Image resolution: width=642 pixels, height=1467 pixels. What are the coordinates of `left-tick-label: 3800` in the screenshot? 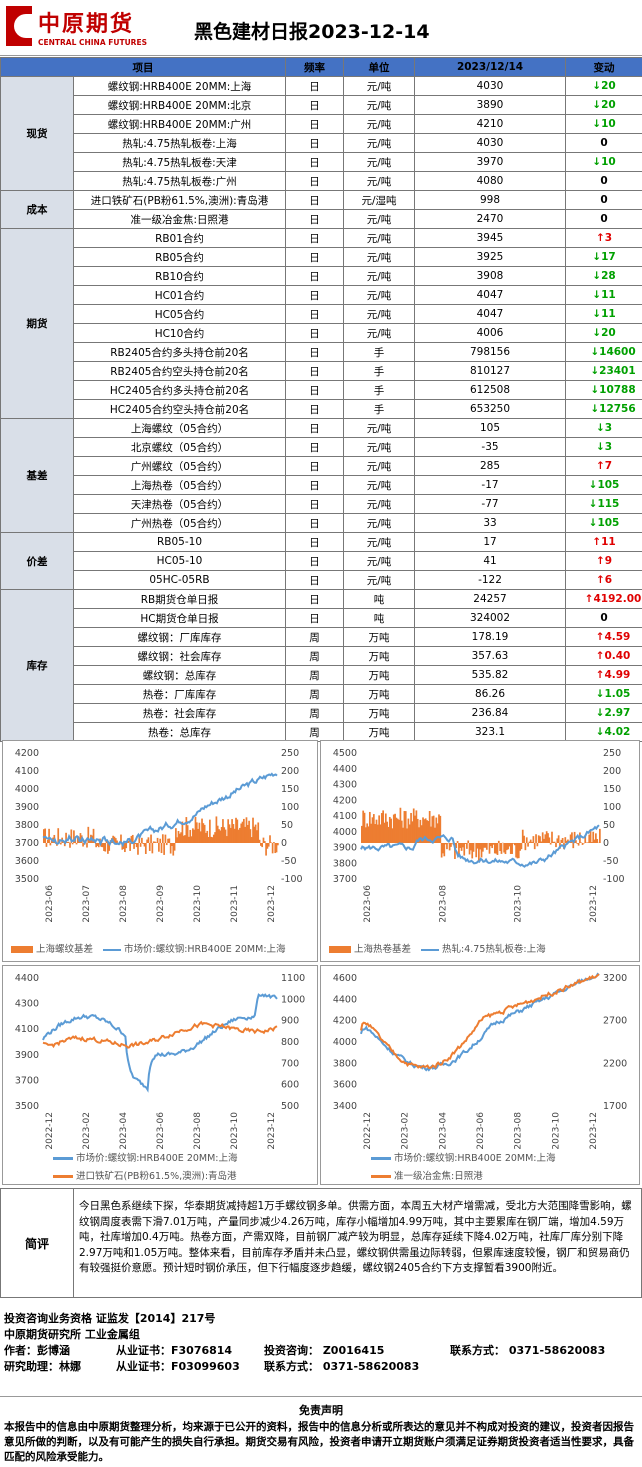 It's located at (345, 1063).